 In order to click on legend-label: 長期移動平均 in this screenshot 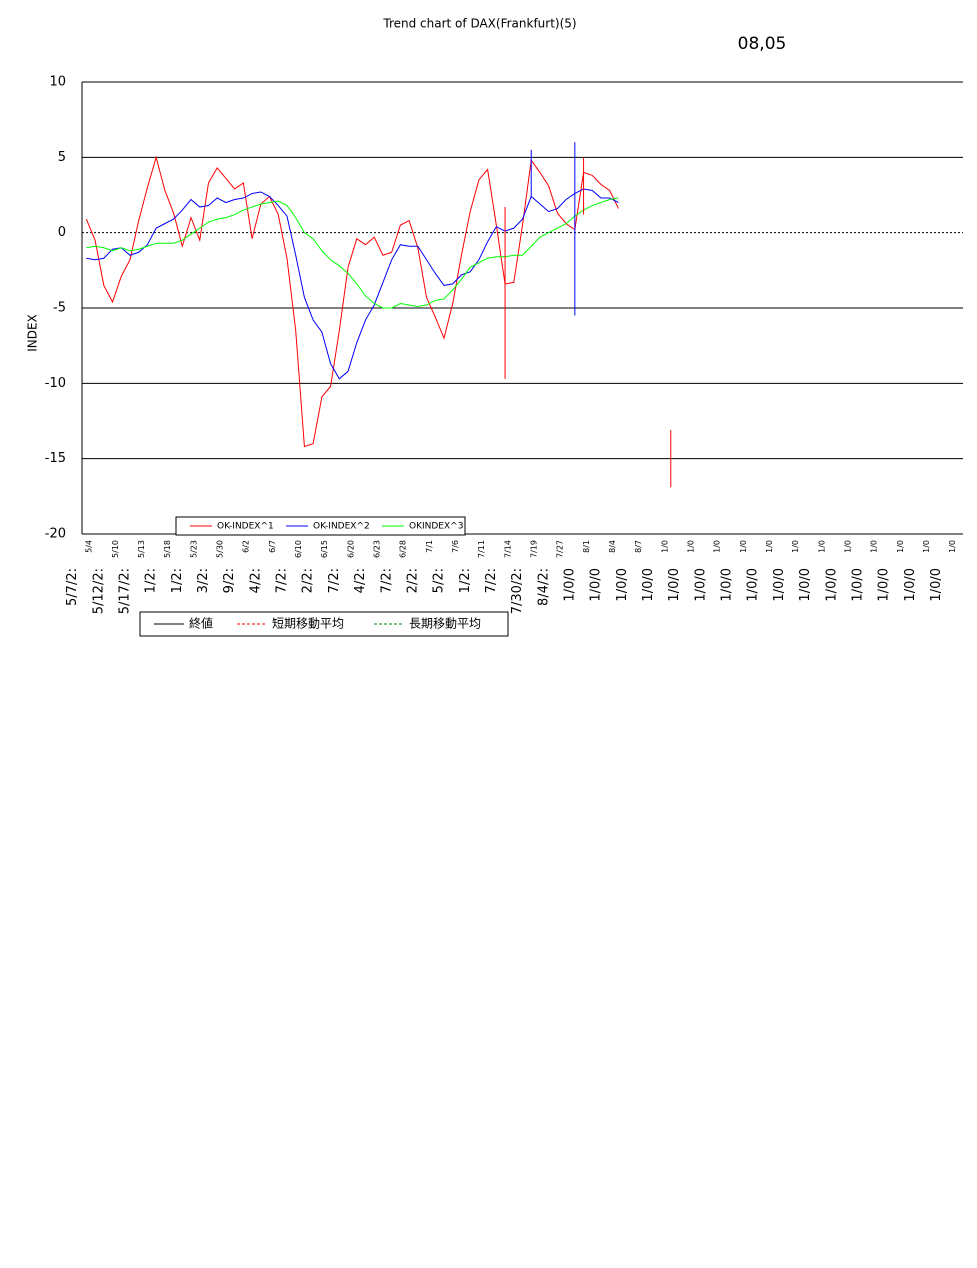, I will do `click(445, 624)`.